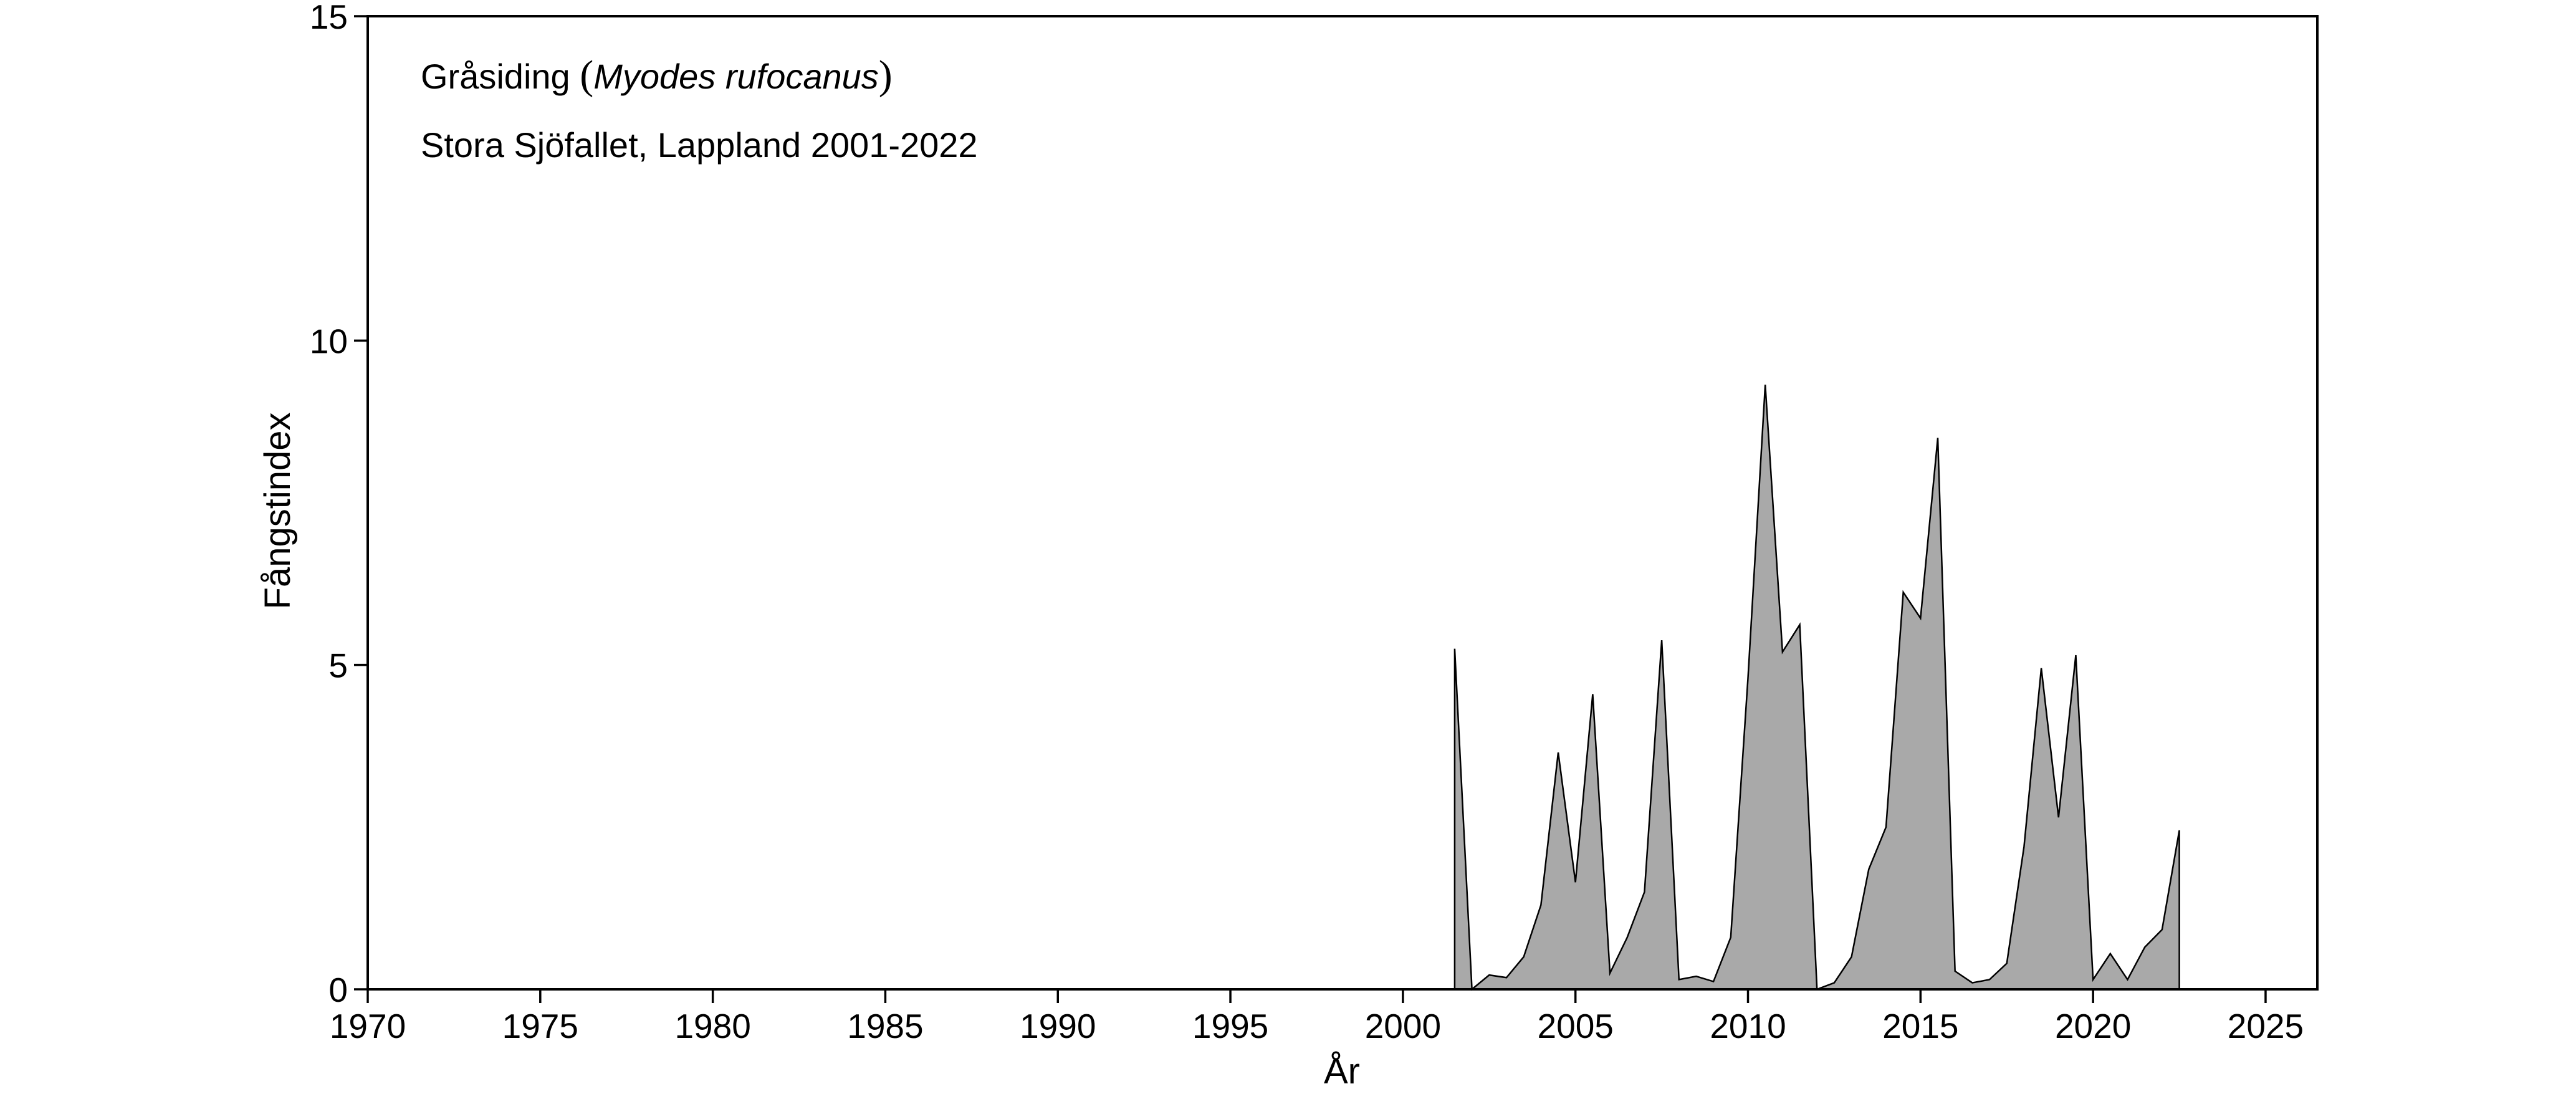  What do you see at coordinates (339, 504) in the screenshot?
I see `y-axis-ticks: 0 5 10 15` at bounding box center [339, 504].